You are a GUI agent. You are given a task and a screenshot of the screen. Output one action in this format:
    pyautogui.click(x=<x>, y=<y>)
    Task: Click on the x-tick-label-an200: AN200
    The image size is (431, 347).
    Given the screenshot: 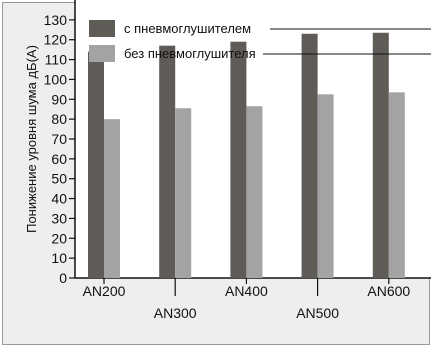 What is the action you would take?
    pyautogui.click(x=104, y=291)
    